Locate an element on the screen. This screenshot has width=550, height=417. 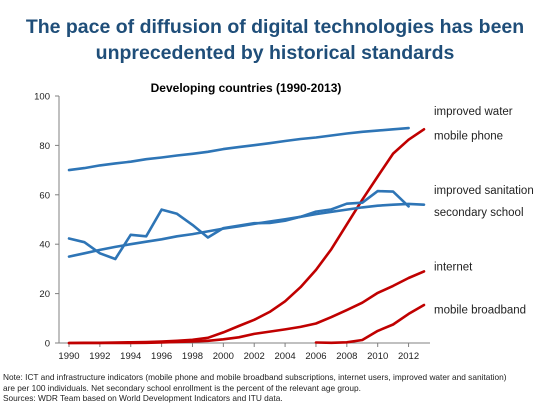
series-label-improved-sanitation: improved sanitation is located at coordinates (484, 191).